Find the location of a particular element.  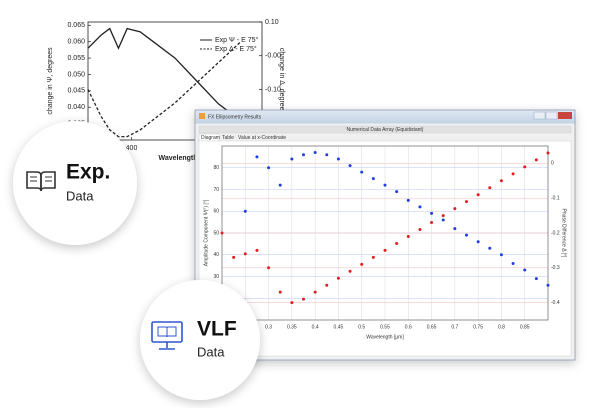

minimize-button is located at coordinates (539, 115).